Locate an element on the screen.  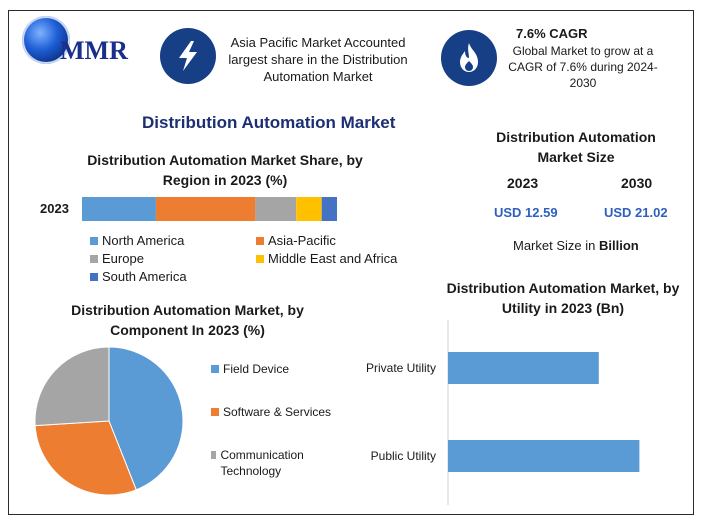
legend-asia-pacific: Asia-Pacific is located at coordinates (296, 240).